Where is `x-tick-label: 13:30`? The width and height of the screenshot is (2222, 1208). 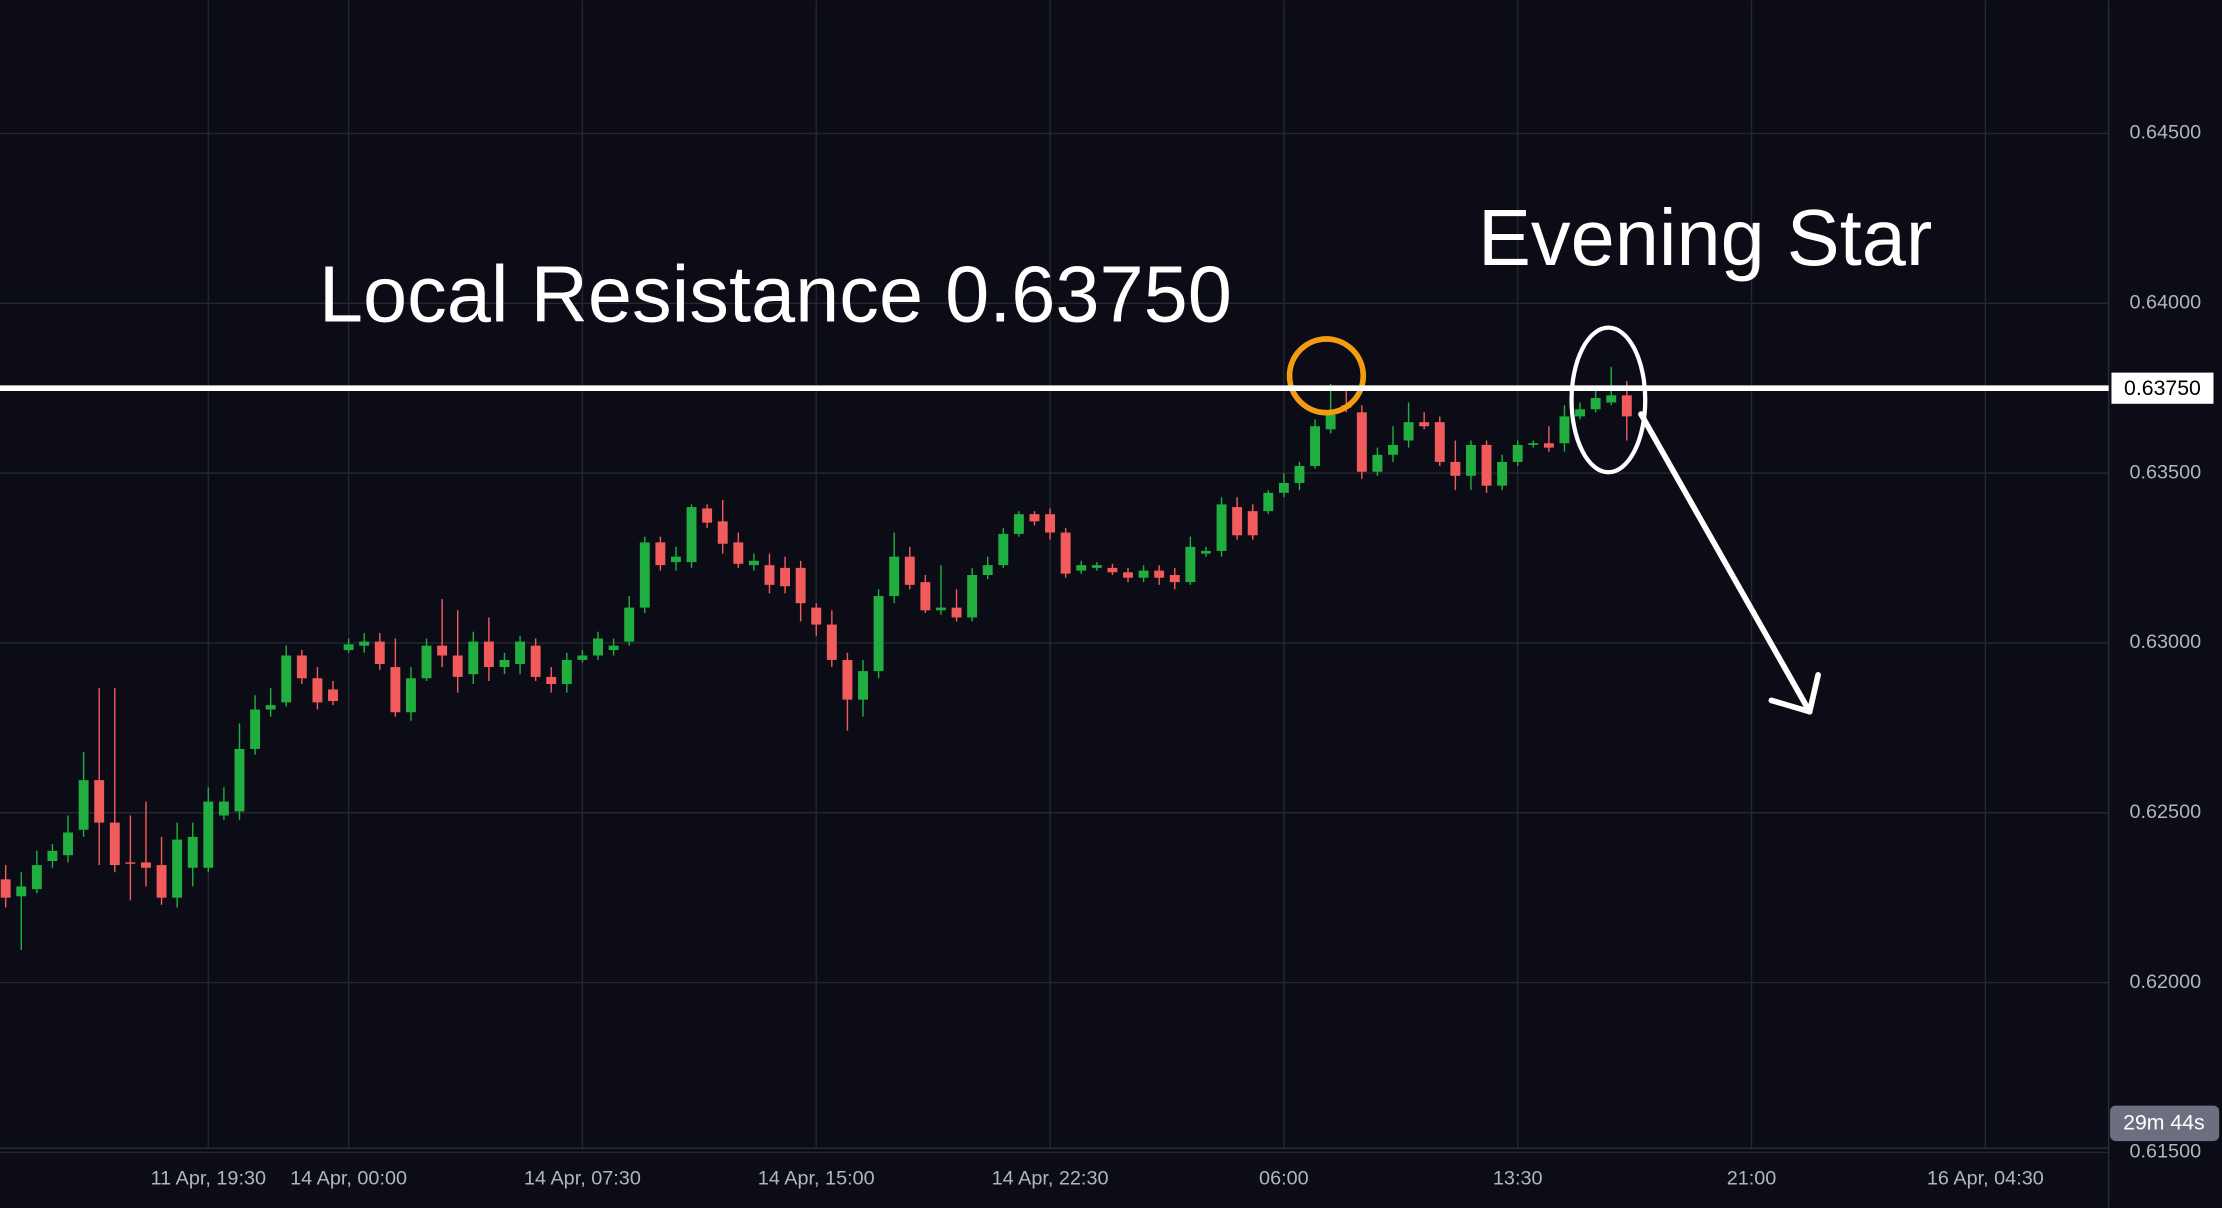 x-tick-label: 13:30 is located at coordinates (1518, 1179).